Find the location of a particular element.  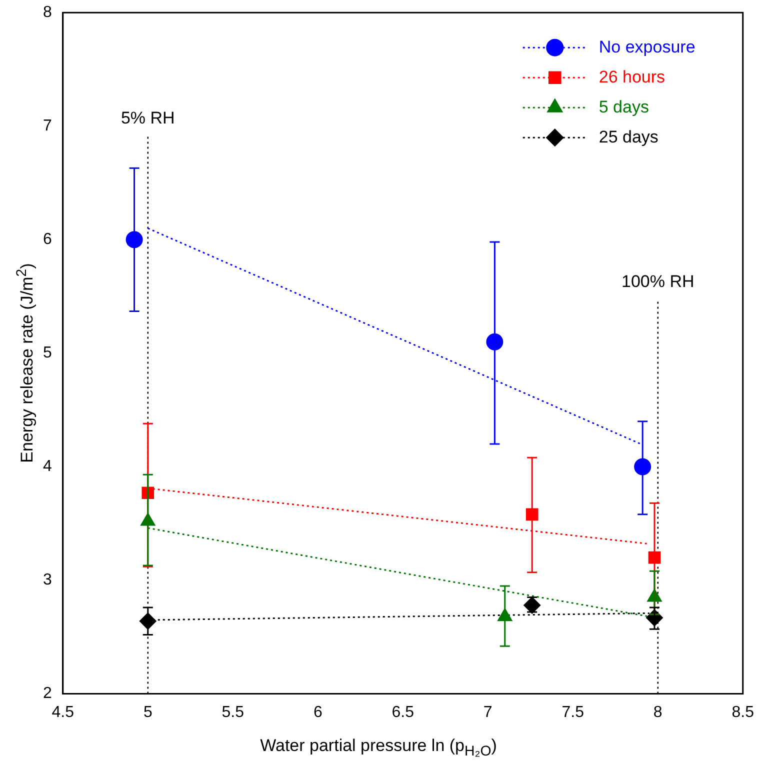

legend-label: No exposure is located at coordinates (647, 46).